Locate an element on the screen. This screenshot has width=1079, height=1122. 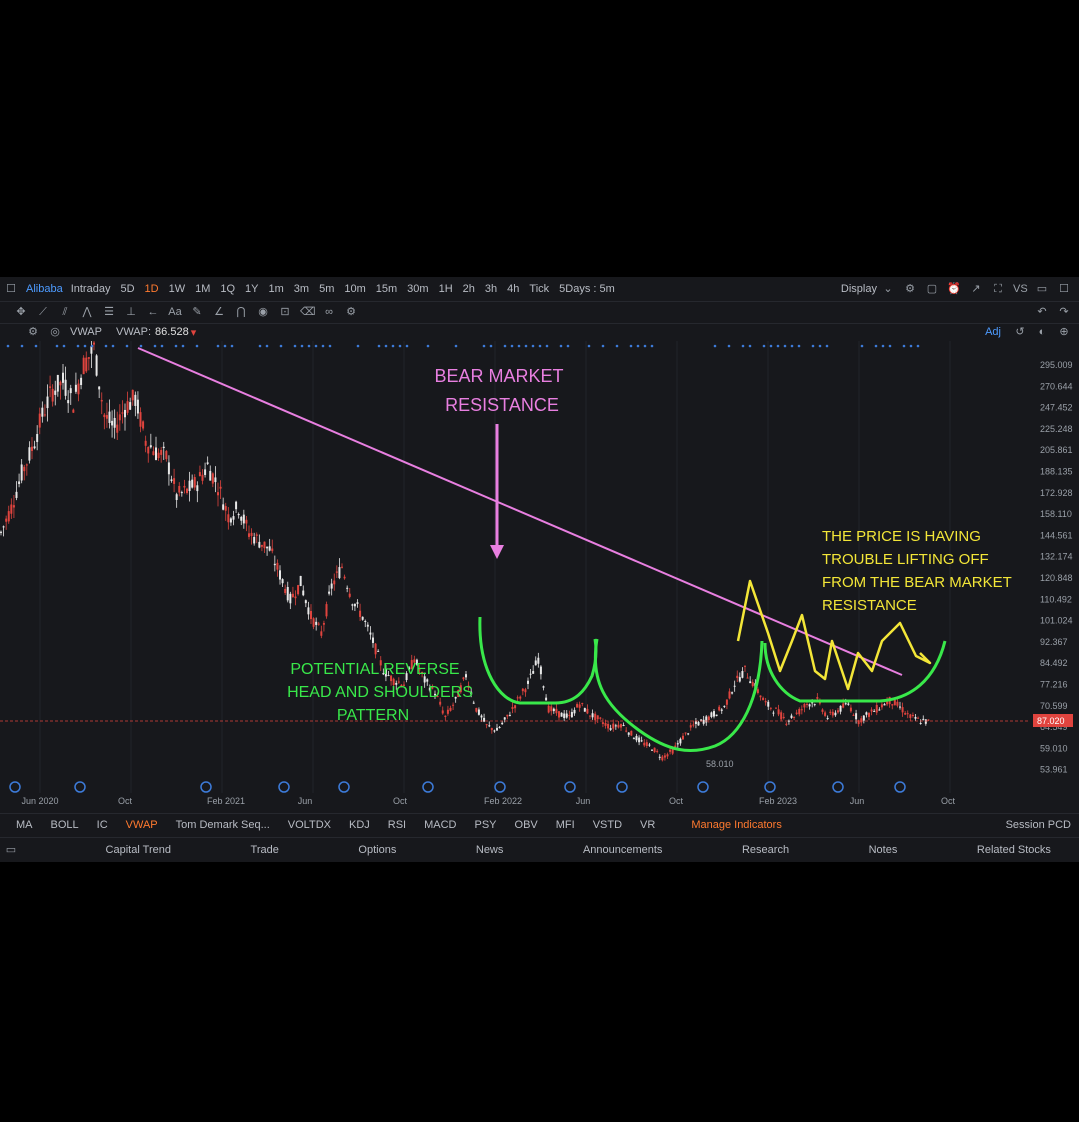
indicator-kdj: KDJ is located at coordinates (359, 825).